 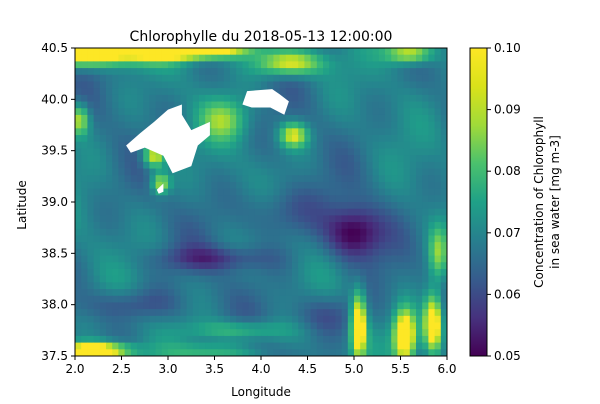 What do you see at coordinates (400, 369) in the screenshot?
I see `x-tick-label: 5.5` at bounding box center [400, 369].